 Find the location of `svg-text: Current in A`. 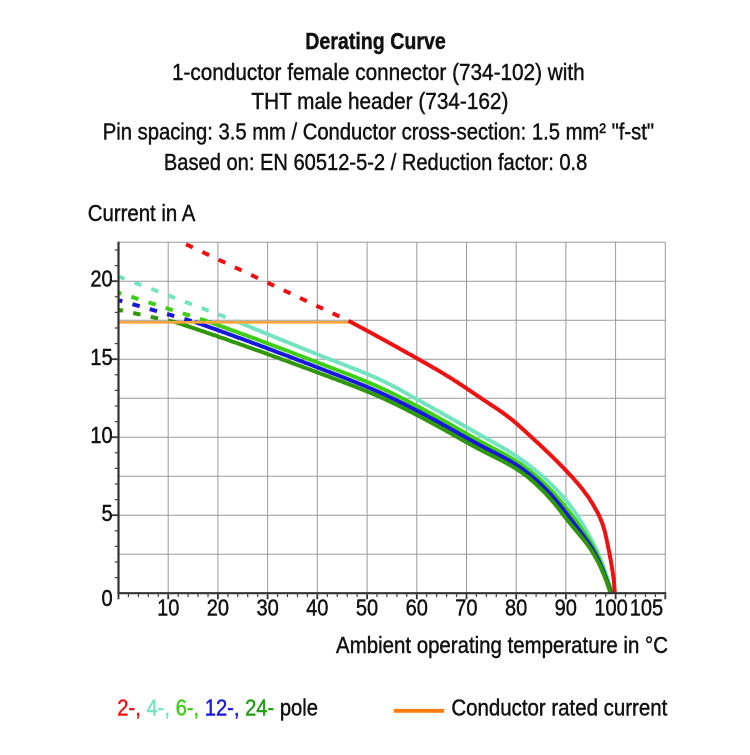

svg-text: Current in A is located at coordinates (142, 213).